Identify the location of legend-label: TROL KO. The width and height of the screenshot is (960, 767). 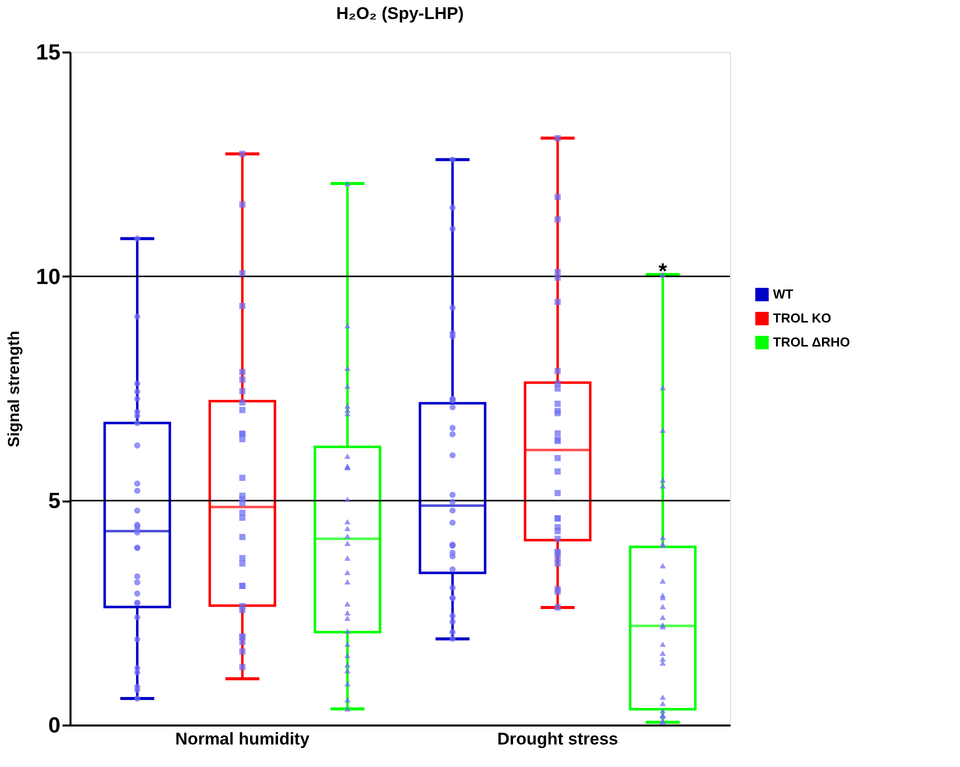
(802, 318).